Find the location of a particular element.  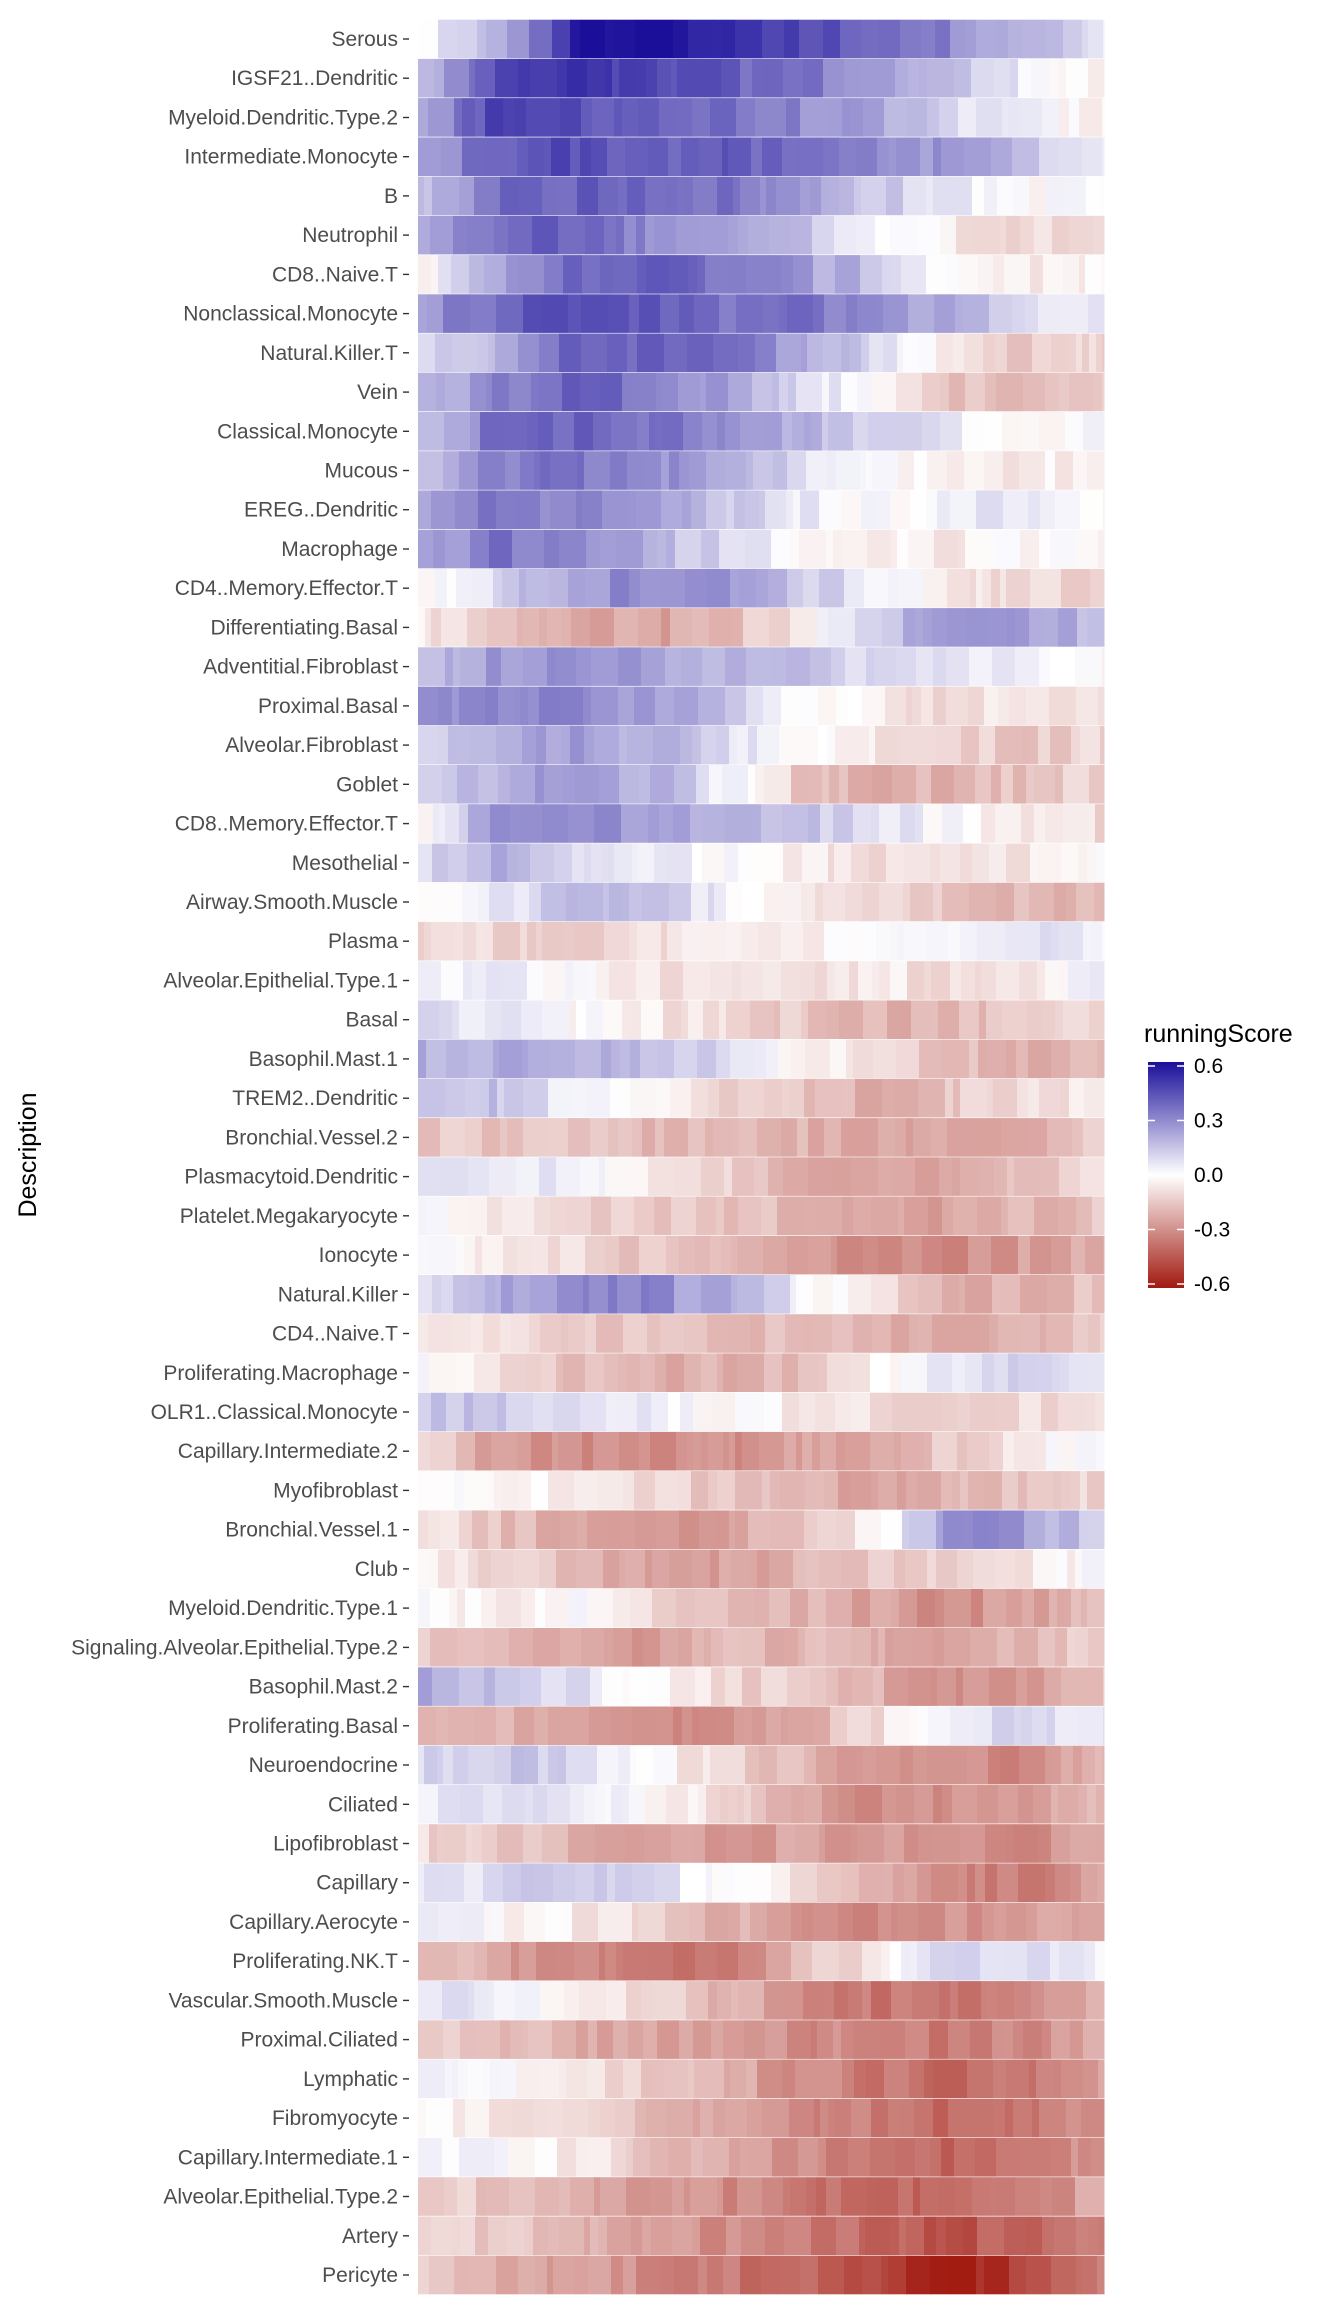

y-tick-label: Mucous is located at coordinates (361, 471).